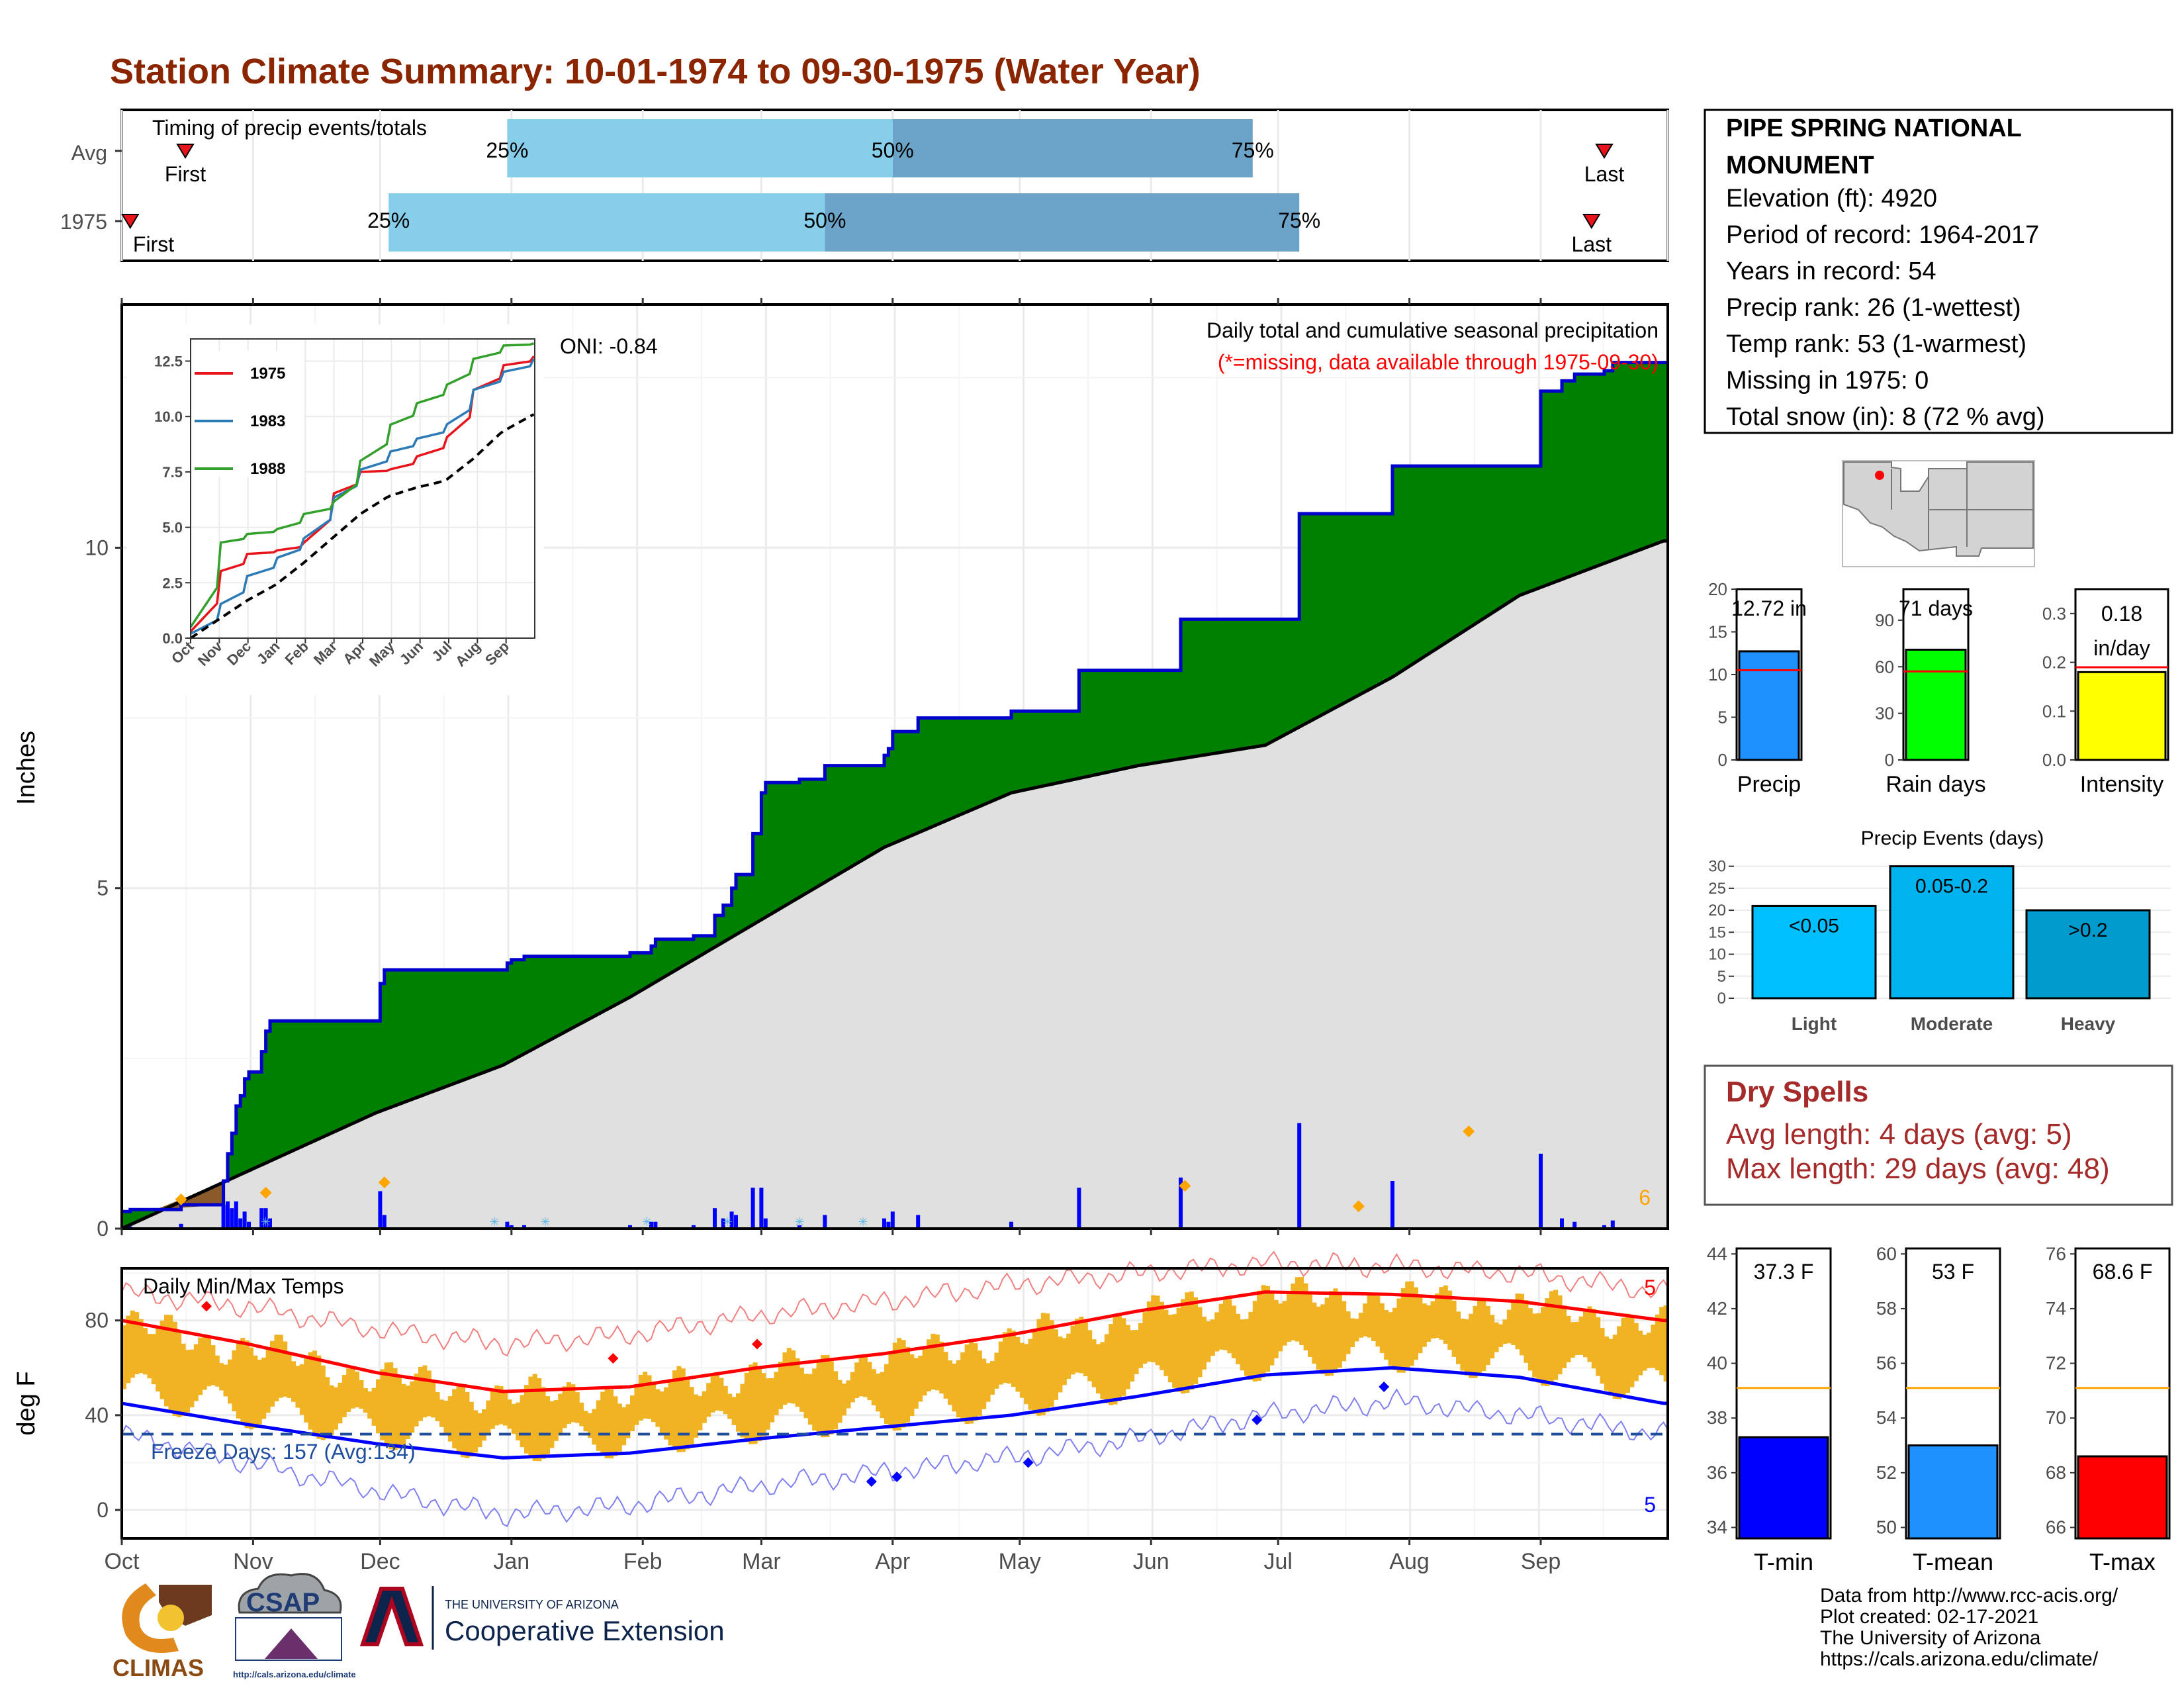  Describe the element at coordinates (1723, 717) in the screenshot. I see `total-y-tick-label: 5` at that location.